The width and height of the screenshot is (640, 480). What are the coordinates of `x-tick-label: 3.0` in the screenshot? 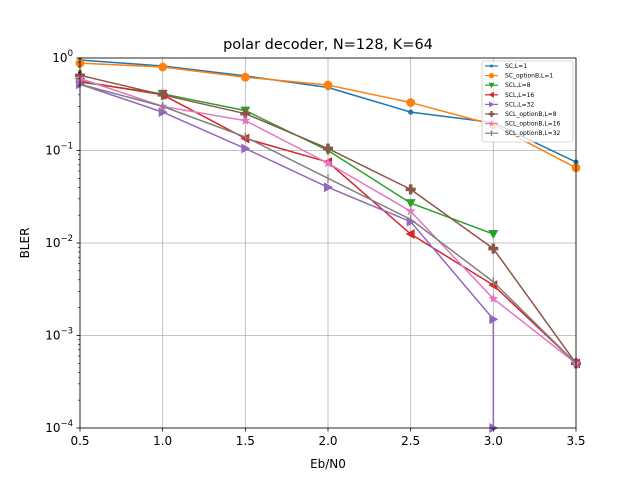 It's located at (493, 441).